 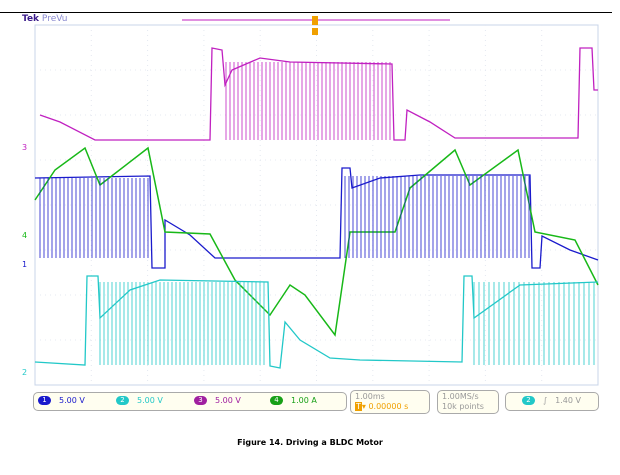 I want to click on trigger-position-marker, so click(x=315, y=20).